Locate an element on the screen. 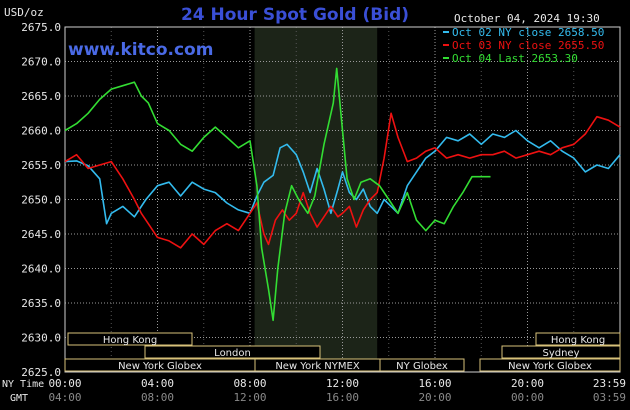 The height and width of the screenshot is (410, 630). timestamp-label: October 04, 2024 19:30 is located at coordinates (527, 18).